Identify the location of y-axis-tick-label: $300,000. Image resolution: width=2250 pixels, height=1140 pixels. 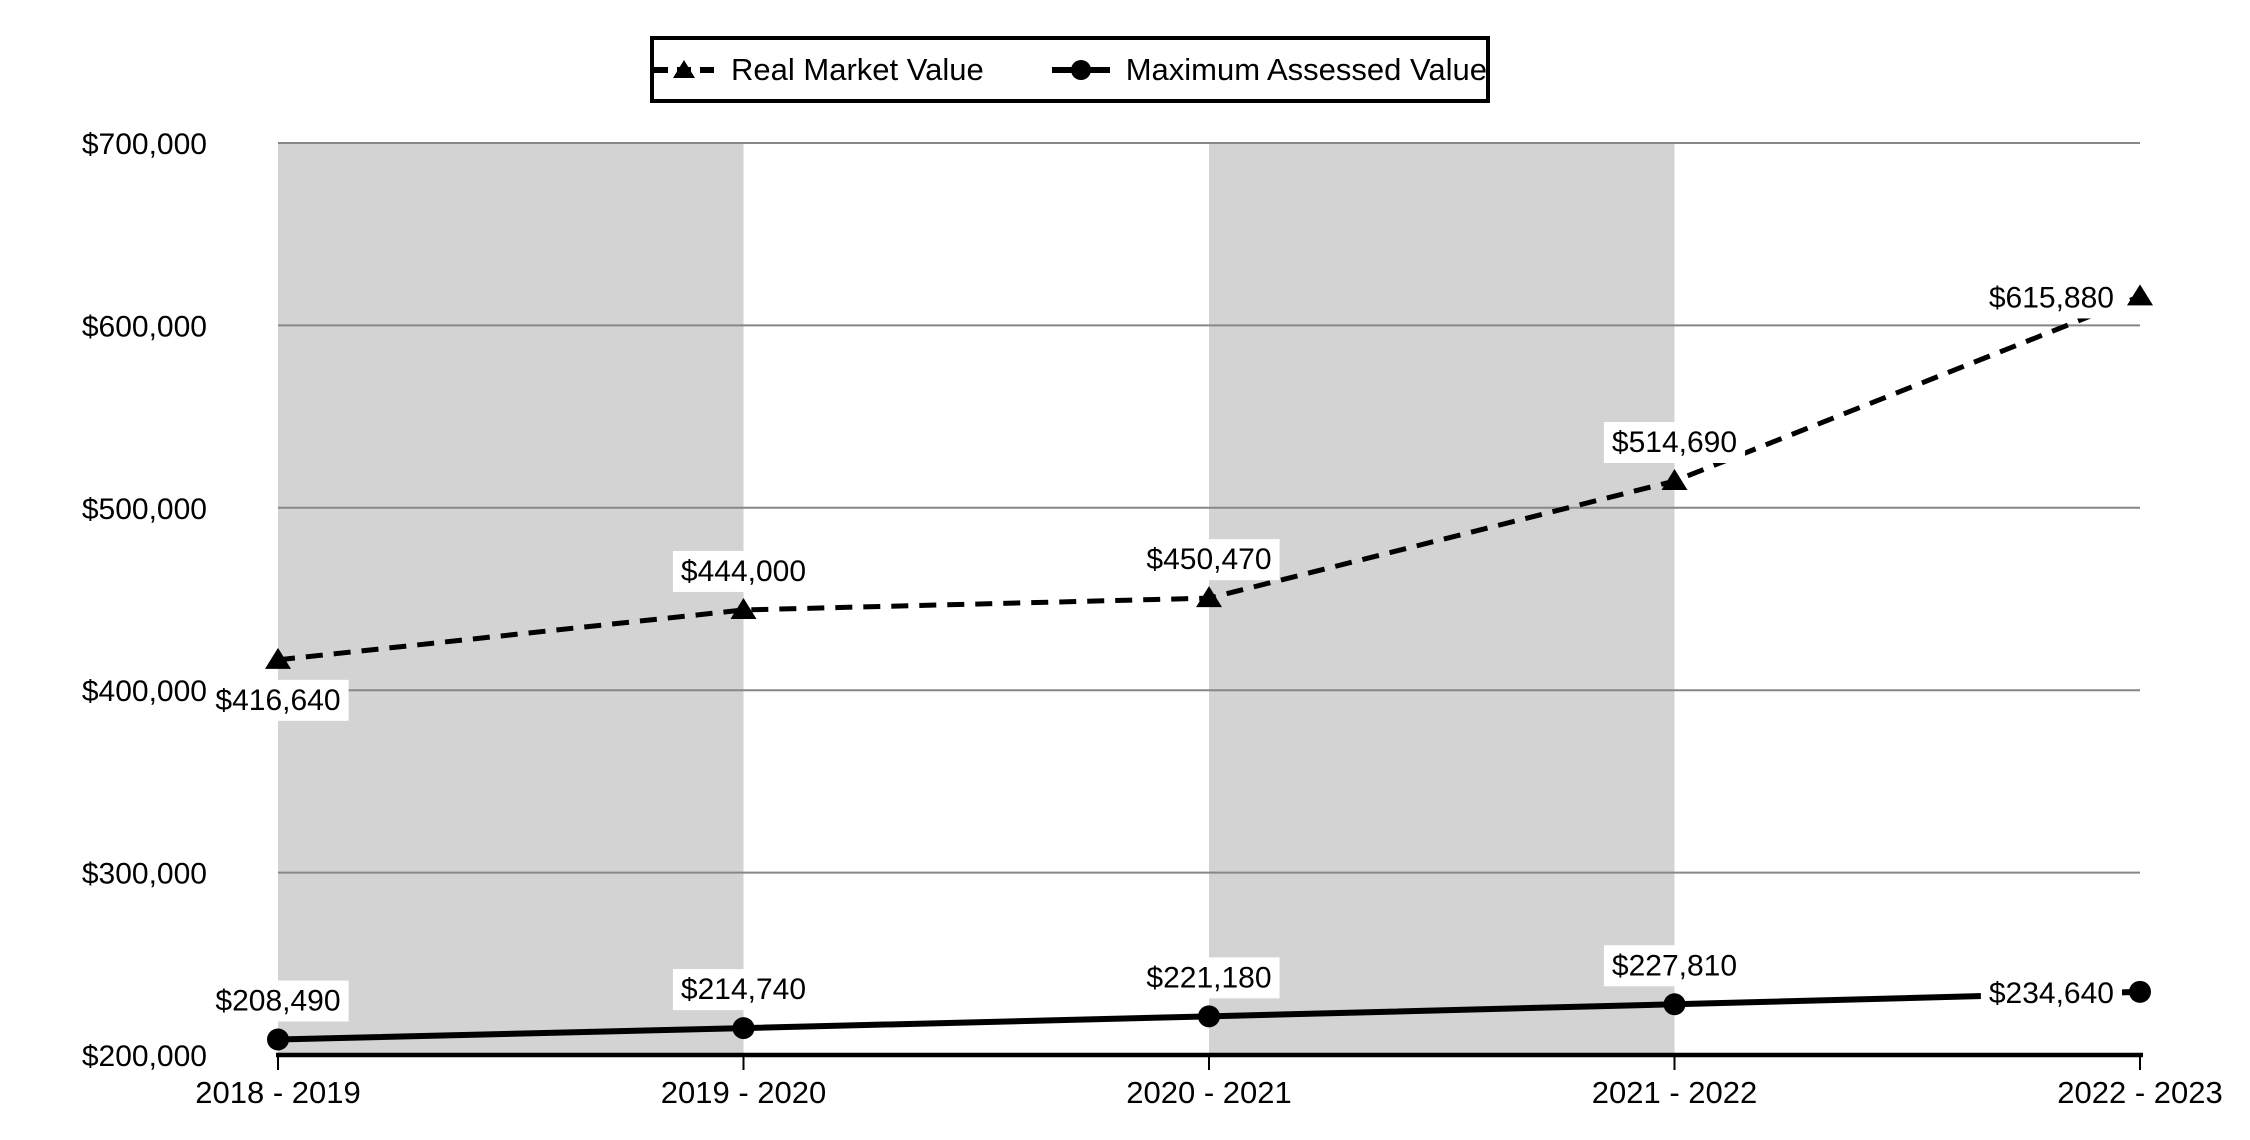
(144, 874).